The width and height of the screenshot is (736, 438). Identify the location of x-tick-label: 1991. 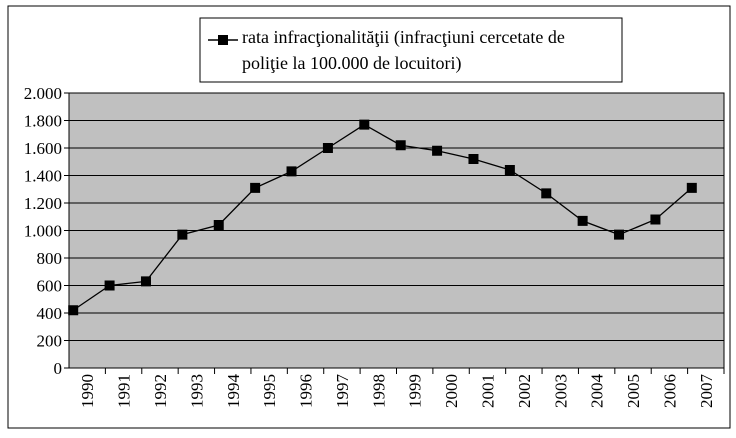
(124, 391).